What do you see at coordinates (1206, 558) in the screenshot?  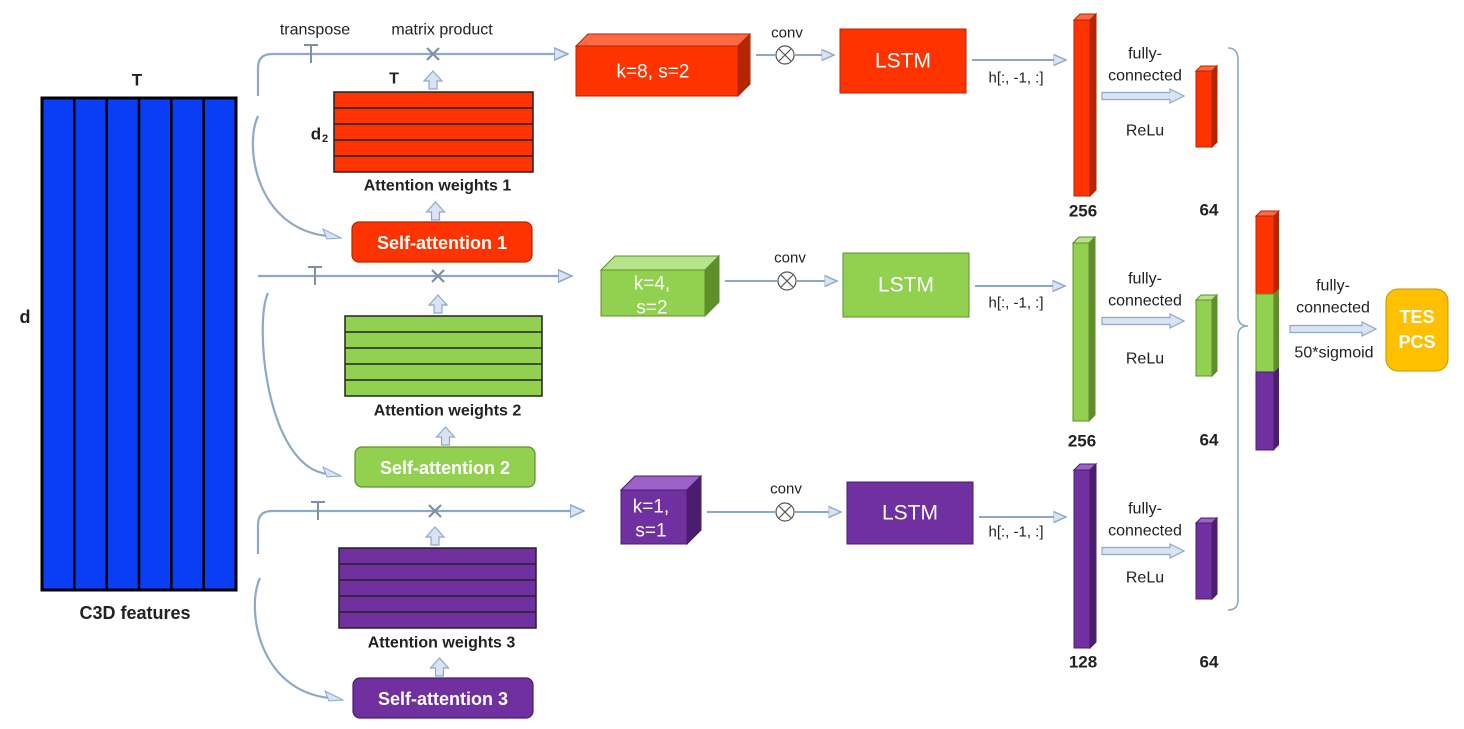 I see `branch-3-output-vector` at bounding box center [1206, 558].